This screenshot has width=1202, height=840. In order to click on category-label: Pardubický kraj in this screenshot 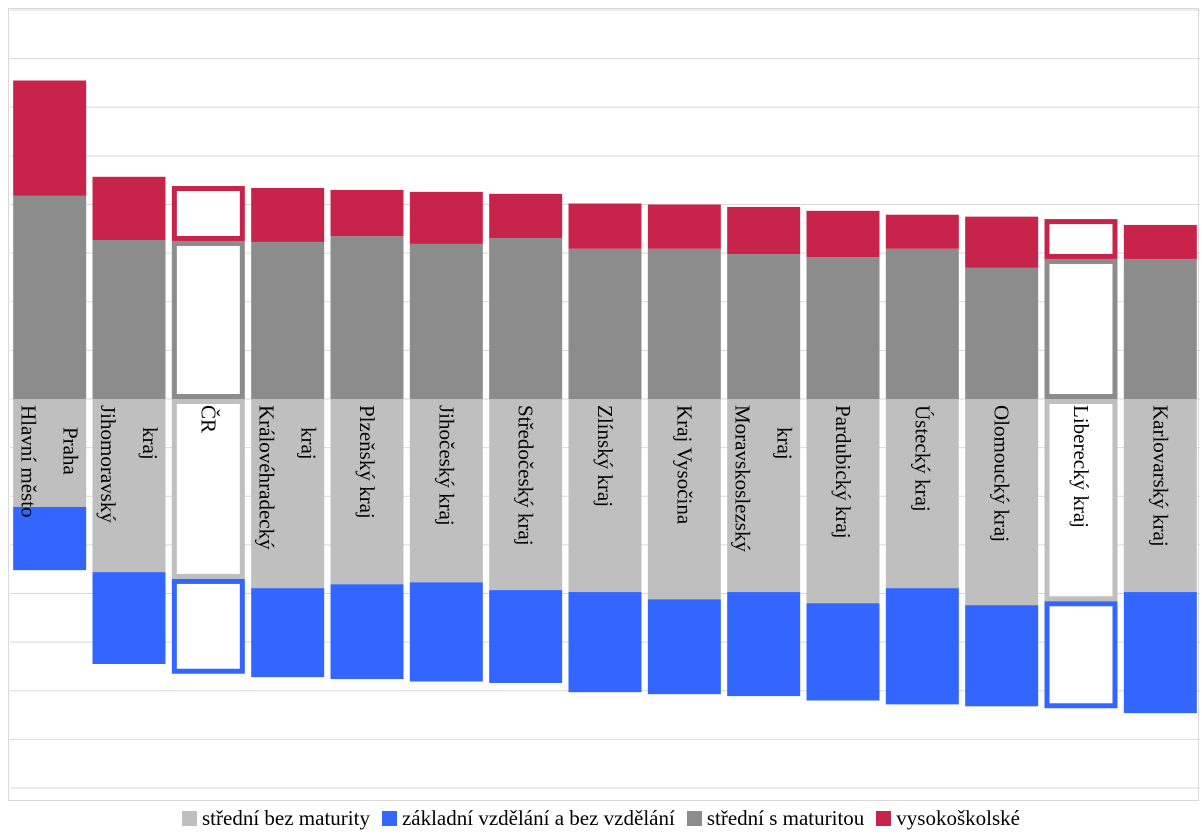, I will do `click(843, 472)`.